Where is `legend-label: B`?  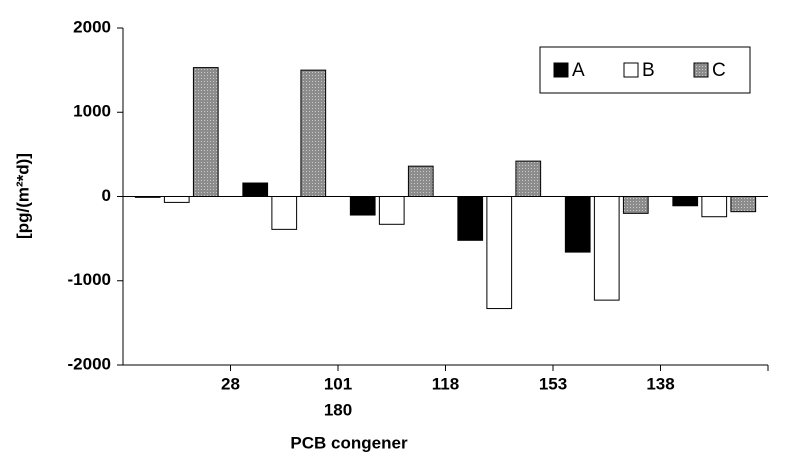 legend-label: B is located at coordinates (648, 70).